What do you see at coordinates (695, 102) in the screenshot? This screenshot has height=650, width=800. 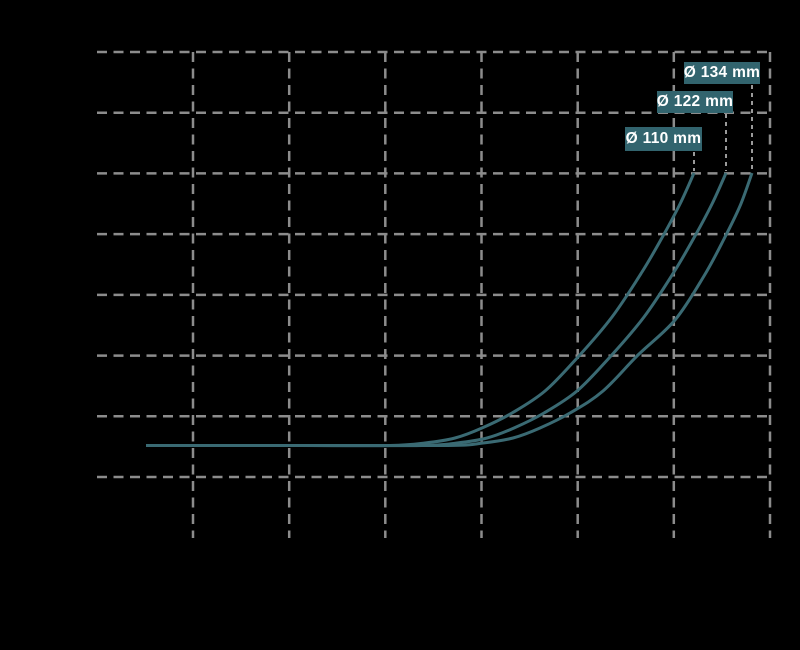 I see `series-label-chip-122: Ø 122 mm` at bounding box center [695, 102].